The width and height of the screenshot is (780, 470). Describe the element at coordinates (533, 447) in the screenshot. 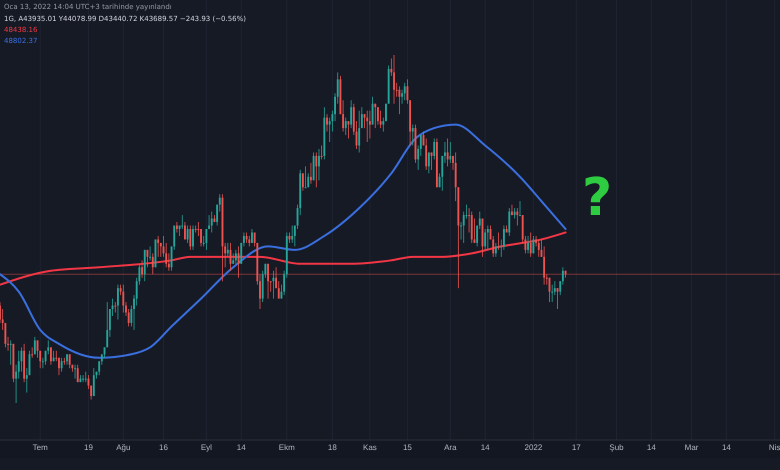

I see `x-tick-label: 2022` at that location.